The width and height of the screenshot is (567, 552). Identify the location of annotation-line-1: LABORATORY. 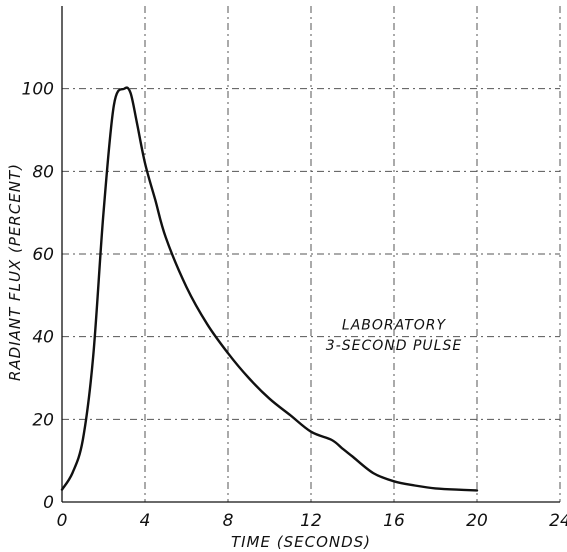
(394, 325).